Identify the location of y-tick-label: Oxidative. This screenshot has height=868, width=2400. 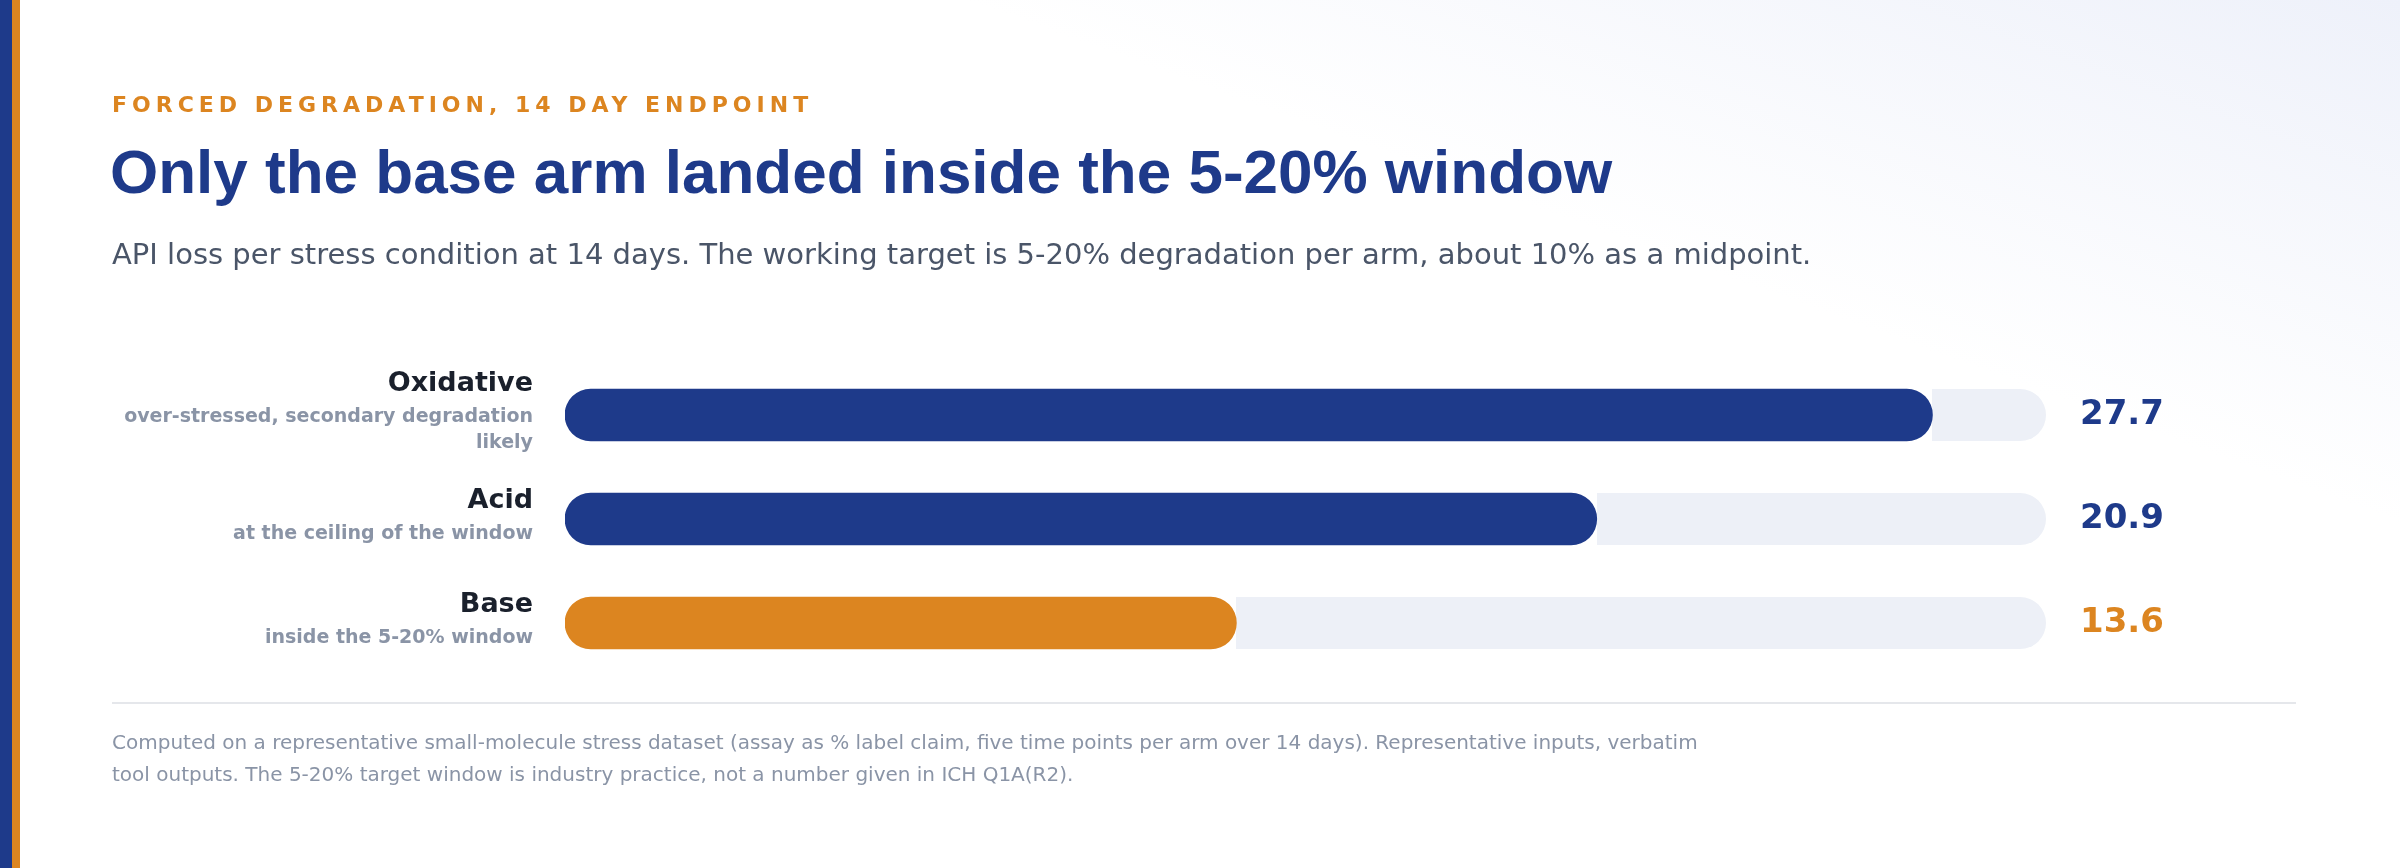
(460, 381).